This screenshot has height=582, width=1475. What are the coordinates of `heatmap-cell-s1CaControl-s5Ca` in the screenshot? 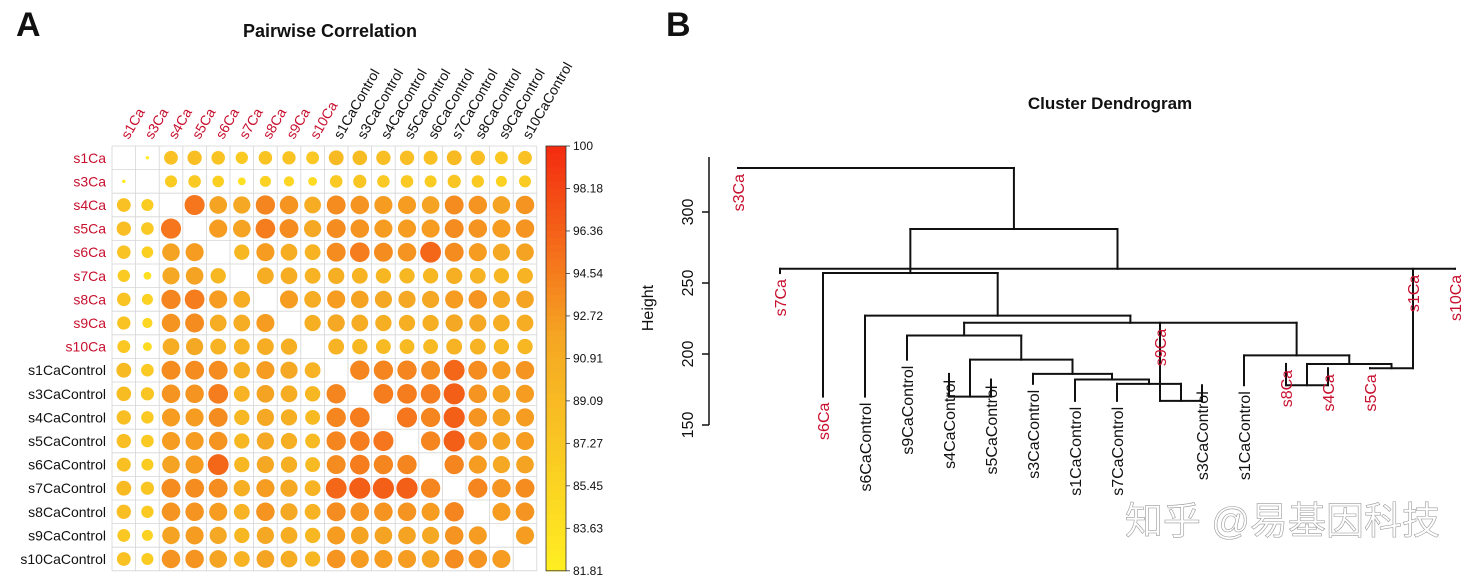 It's located at (195, 370).